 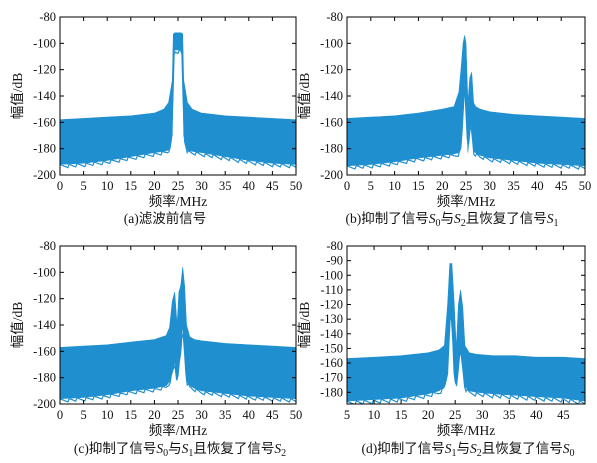 What do you see at coordinates (331, 378) in the screenshot?
I see `y-tick-label: -170` at bounding box center [331, 378].